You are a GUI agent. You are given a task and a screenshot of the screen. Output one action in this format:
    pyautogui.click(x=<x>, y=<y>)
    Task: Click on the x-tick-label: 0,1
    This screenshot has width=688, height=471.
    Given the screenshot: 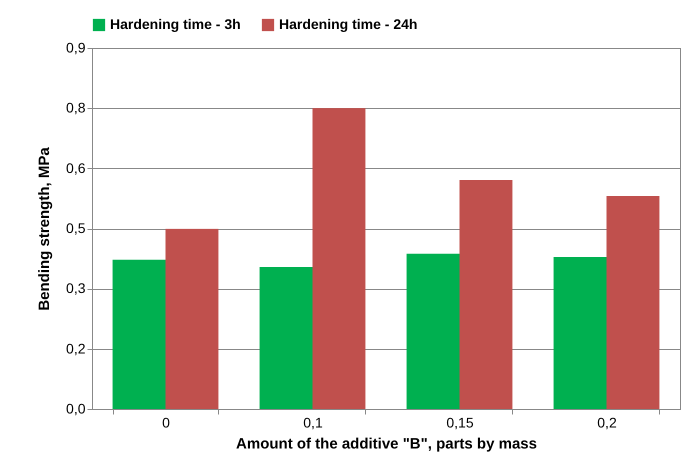 What is the action you would take?
    pyautogui.click(x=313, y=422)
    